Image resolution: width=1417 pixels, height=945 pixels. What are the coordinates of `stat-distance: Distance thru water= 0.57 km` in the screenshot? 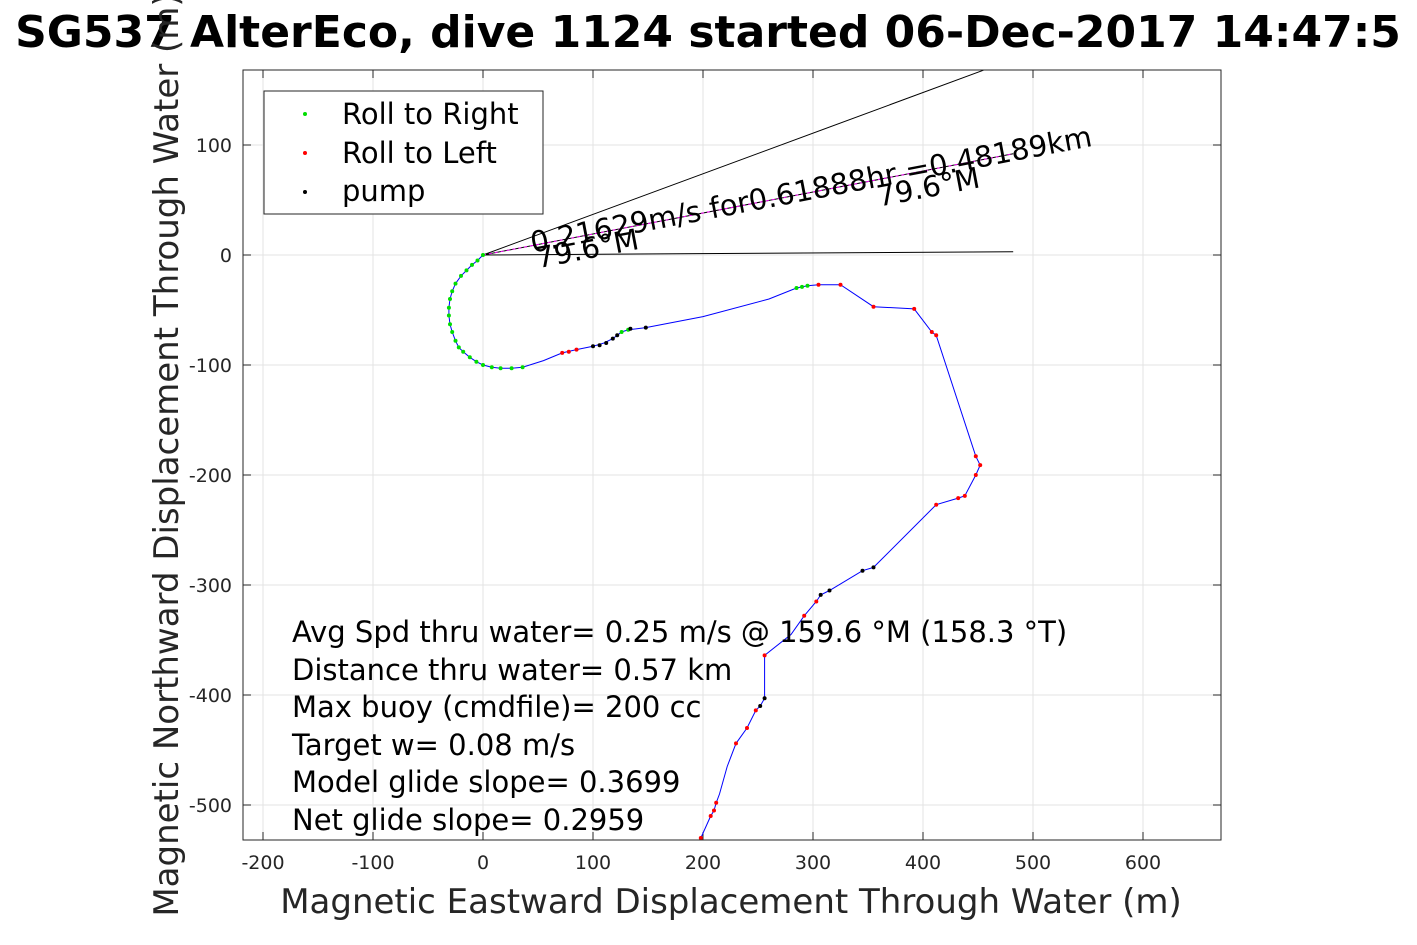 It's located at (512, 670).